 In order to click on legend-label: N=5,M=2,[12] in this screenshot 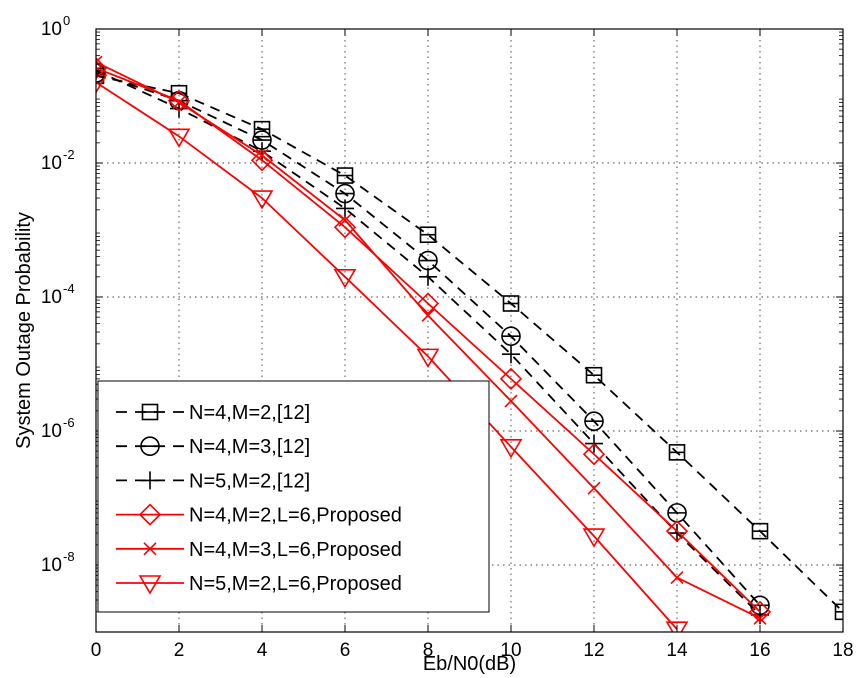, I will do `click(249, 481)`.